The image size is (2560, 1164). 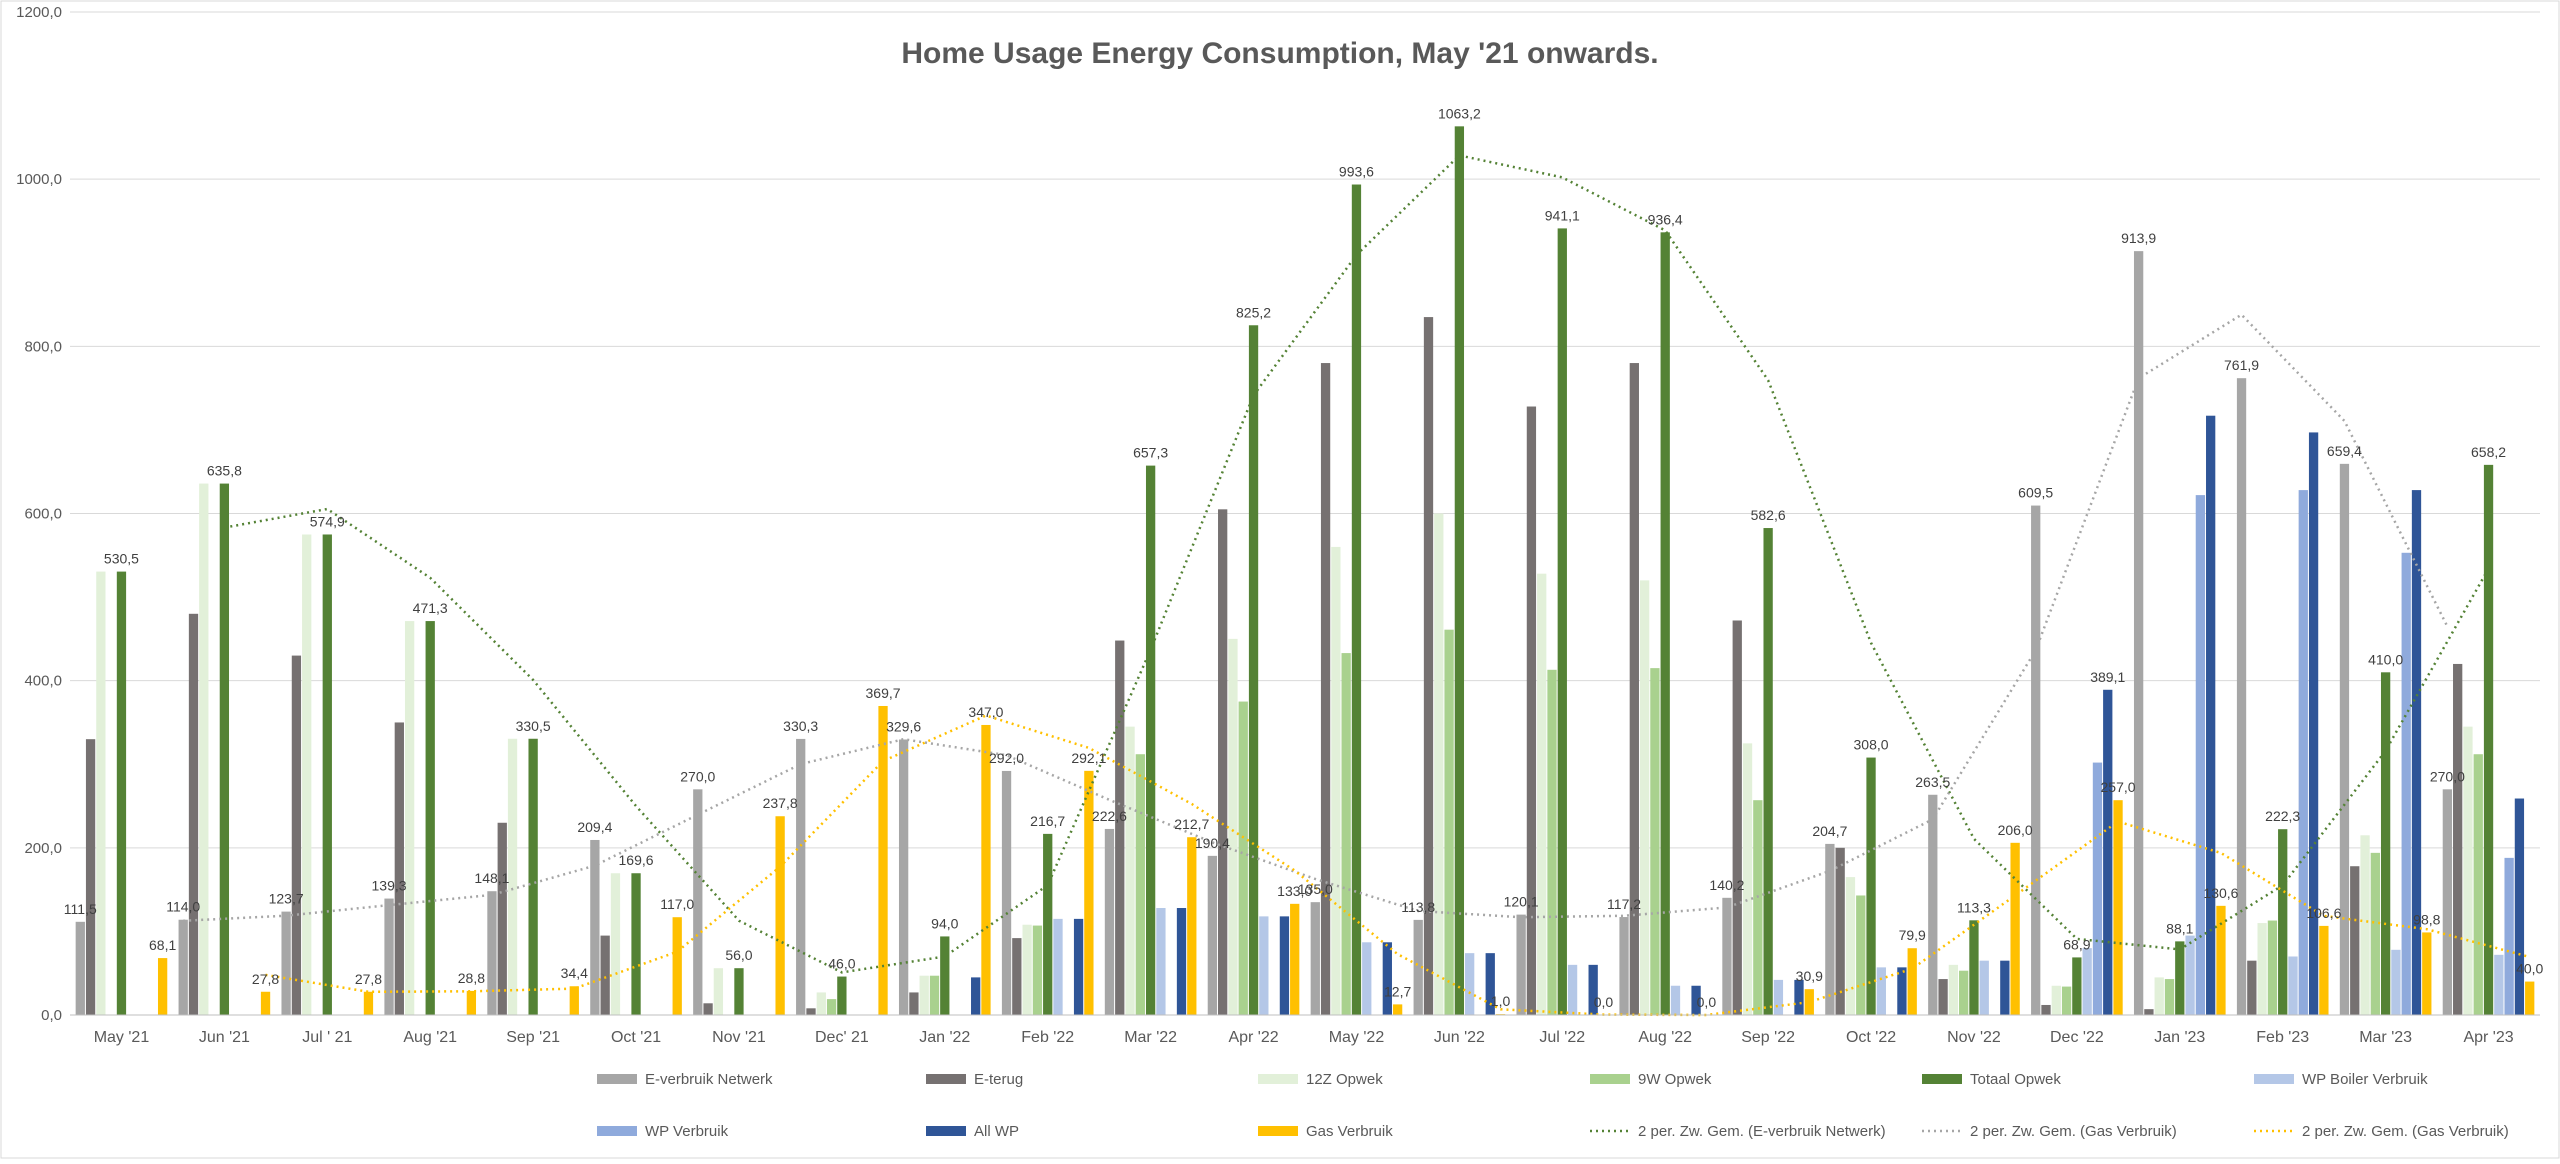 What do you see at coordinates (1047, 1037) in the screenshot?
I see `x-tick-label: Feb '22` at bounding box center [1047, 1037].